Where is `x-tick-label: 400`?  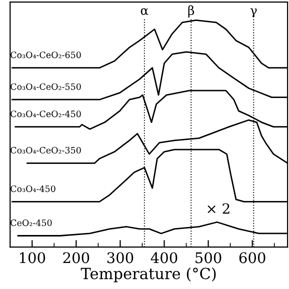
x-tick-label: 400 is located at coordinates (164, 258).